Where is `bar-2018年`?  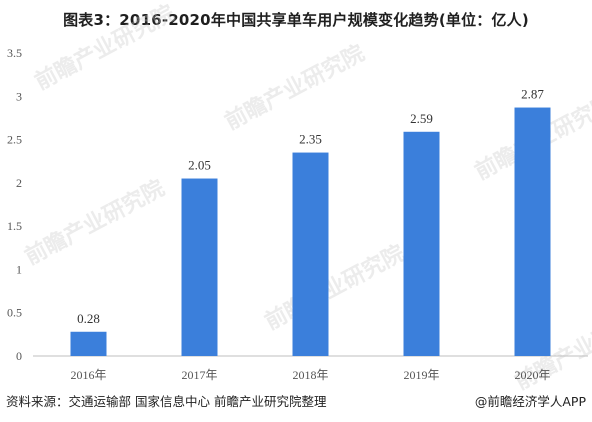 bar-2018年 is located at coordinates (310, 254).